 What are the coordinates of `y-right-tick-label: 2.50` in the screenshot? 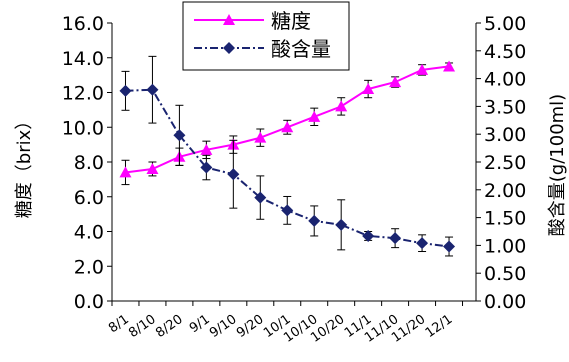 It's located at (505, 163).